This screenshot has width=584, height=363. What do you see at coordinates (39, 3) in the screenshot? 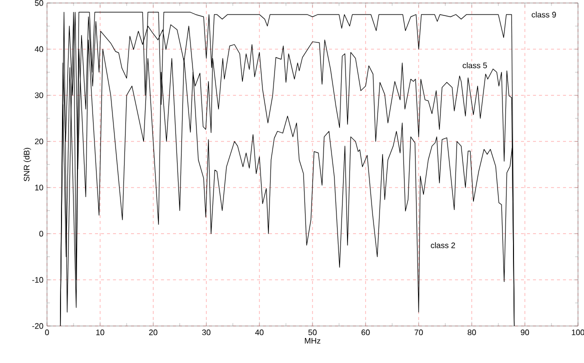
I see `y-tick-label: 50` at bounding box center [39, 3].